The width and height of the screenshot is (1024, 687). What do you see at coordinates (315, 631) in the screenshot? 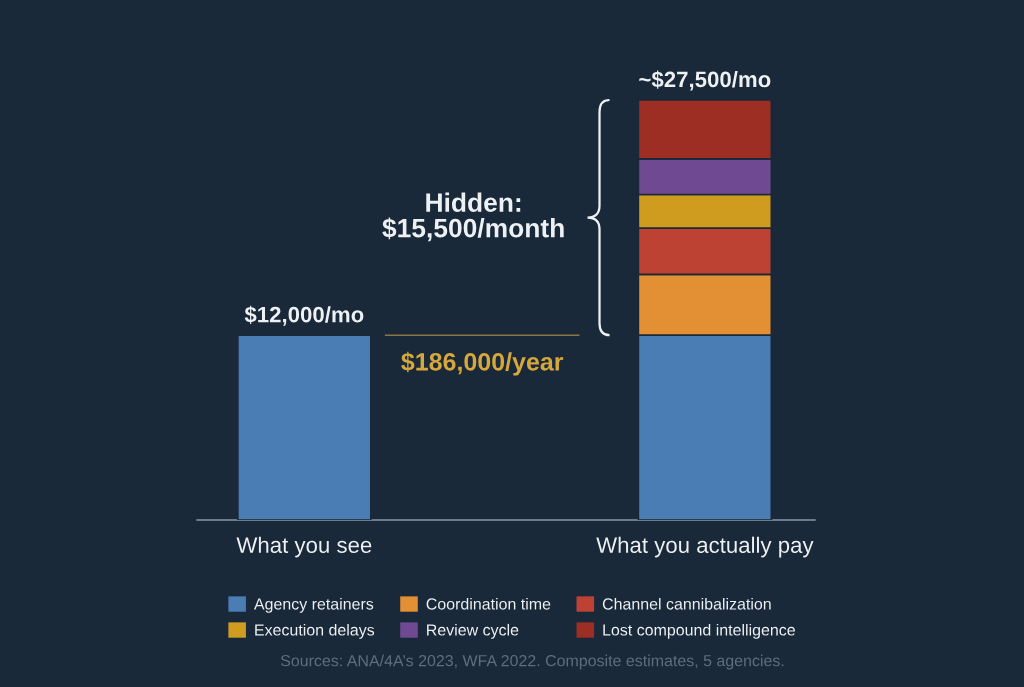
I see `legend-label: Execution delays` at bounding box center [315, 631].